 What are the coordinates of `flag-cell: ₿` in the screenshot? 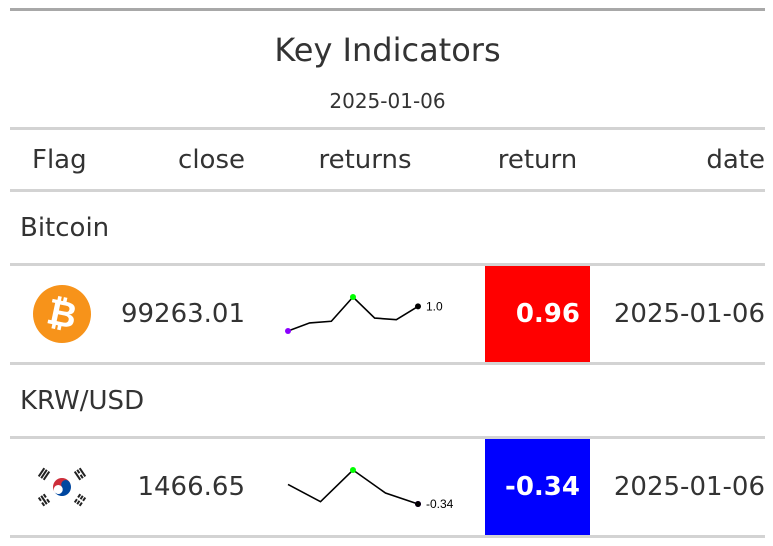 It's located at (61, 314).